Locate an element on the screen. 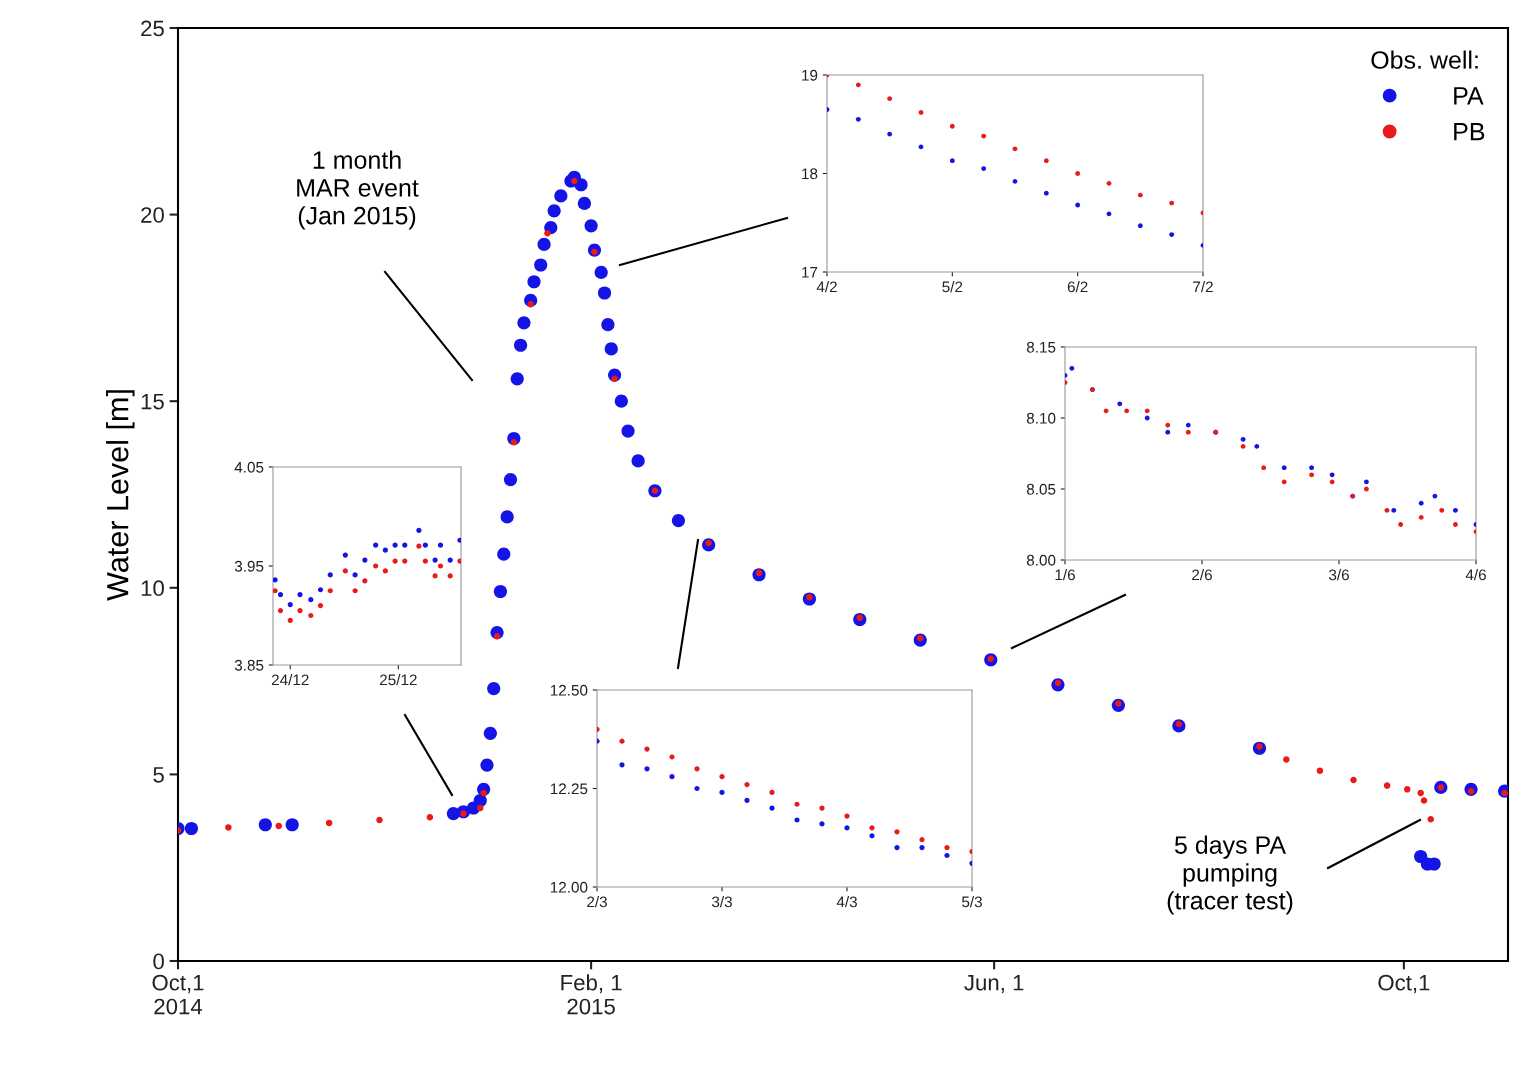 This screenshot has height=1081, width=1518. x-tick-label: 4/2 is located at coordinates (826, 287).